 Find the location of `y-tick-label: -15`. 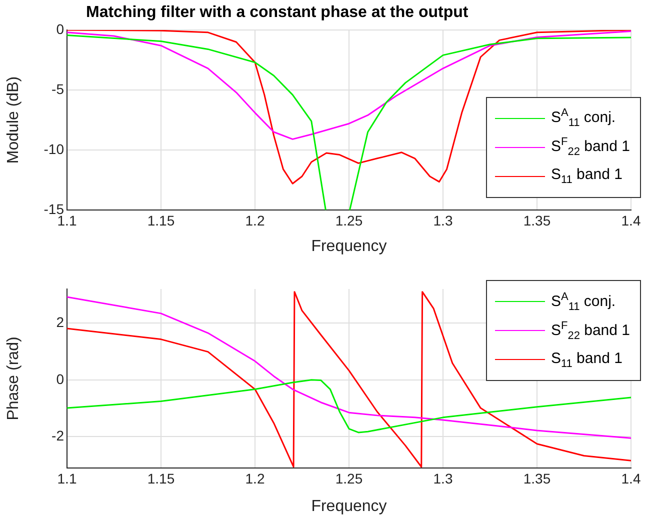

y-tick-label: -15 is located at coordinates (54, 208).